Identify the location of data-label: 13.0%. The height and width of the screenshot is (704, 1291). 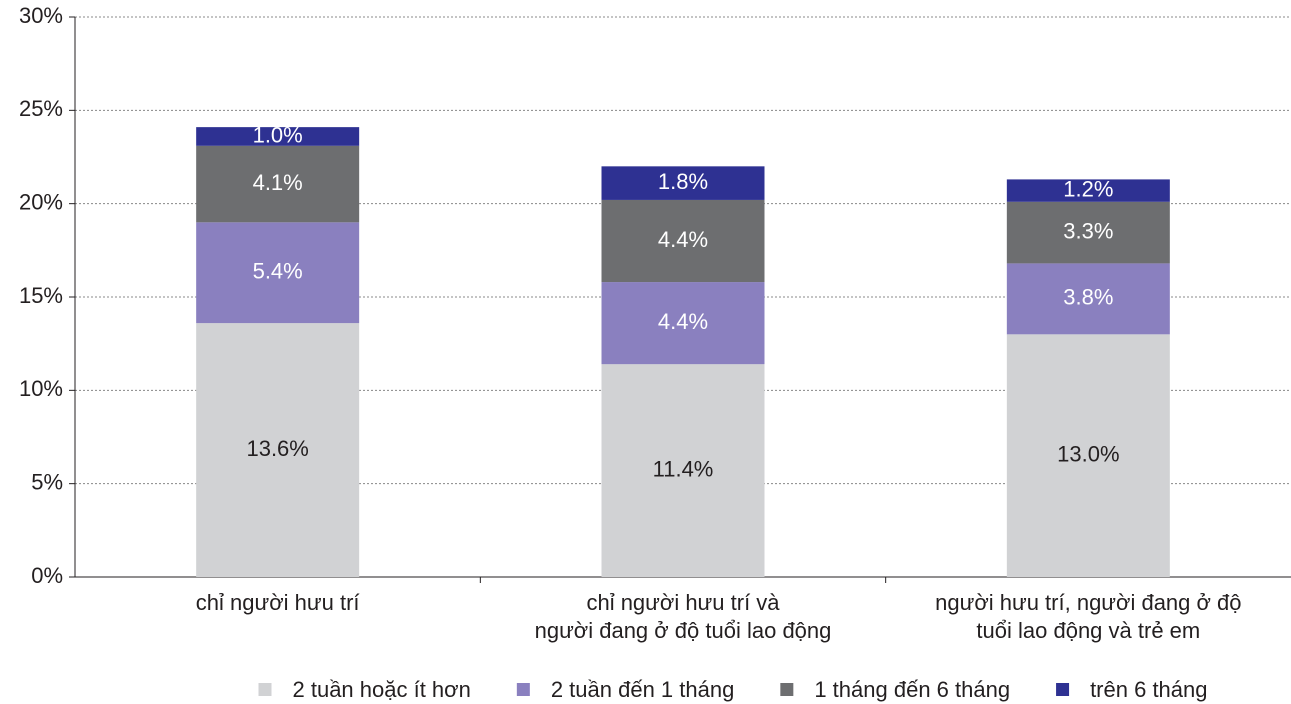
(1088, 453).